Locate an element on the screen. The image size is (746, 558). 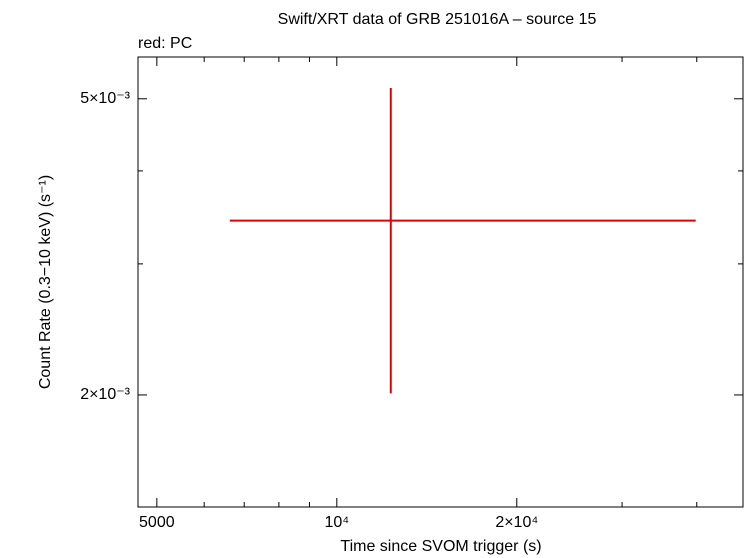
subtitle: red: PC is located at coordinates (165, 43).